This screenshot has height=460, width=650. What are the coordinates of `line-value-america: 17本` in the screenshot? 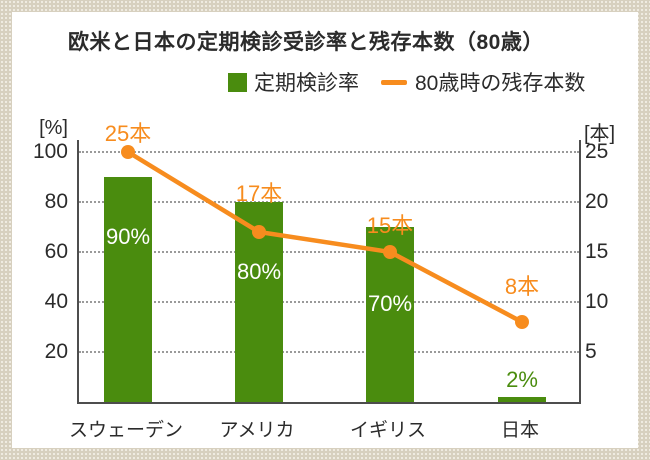 It's located at (259, 193).